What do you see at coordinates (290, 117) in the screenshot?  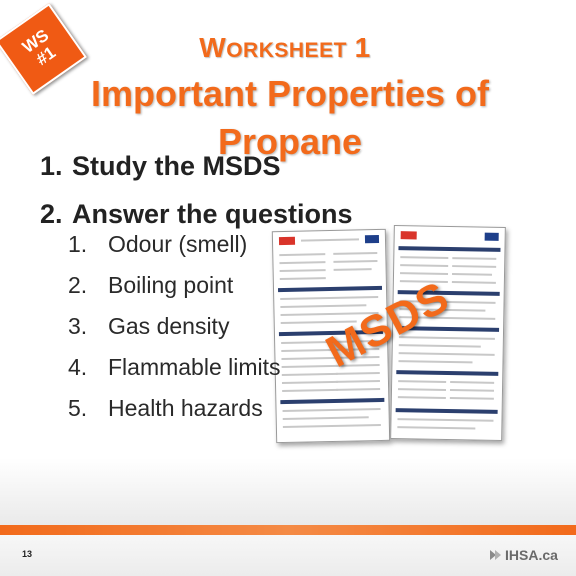 I see `page-title: Important Properties of Propane` at bounding box center [290, 117].